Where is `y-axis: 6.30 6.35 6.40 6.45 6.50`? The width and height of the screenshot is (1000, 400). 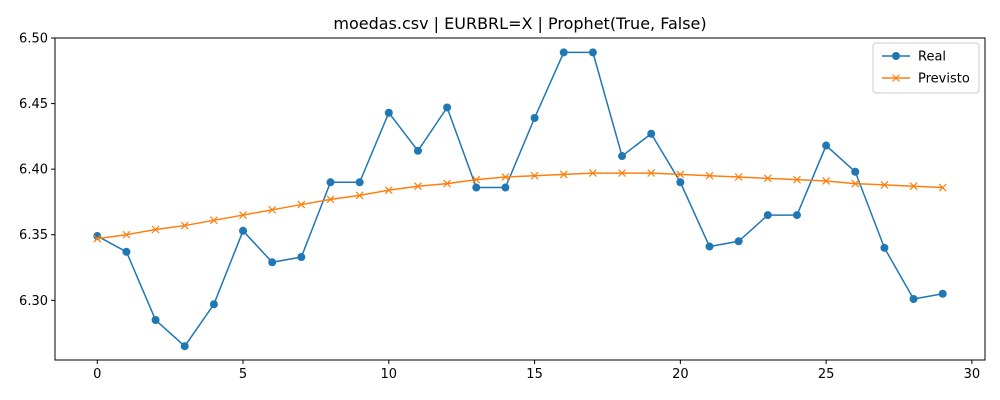
y-axis: 6.30 6.35 6.40 6.45 6.50 is located at coordinates (37, 170).